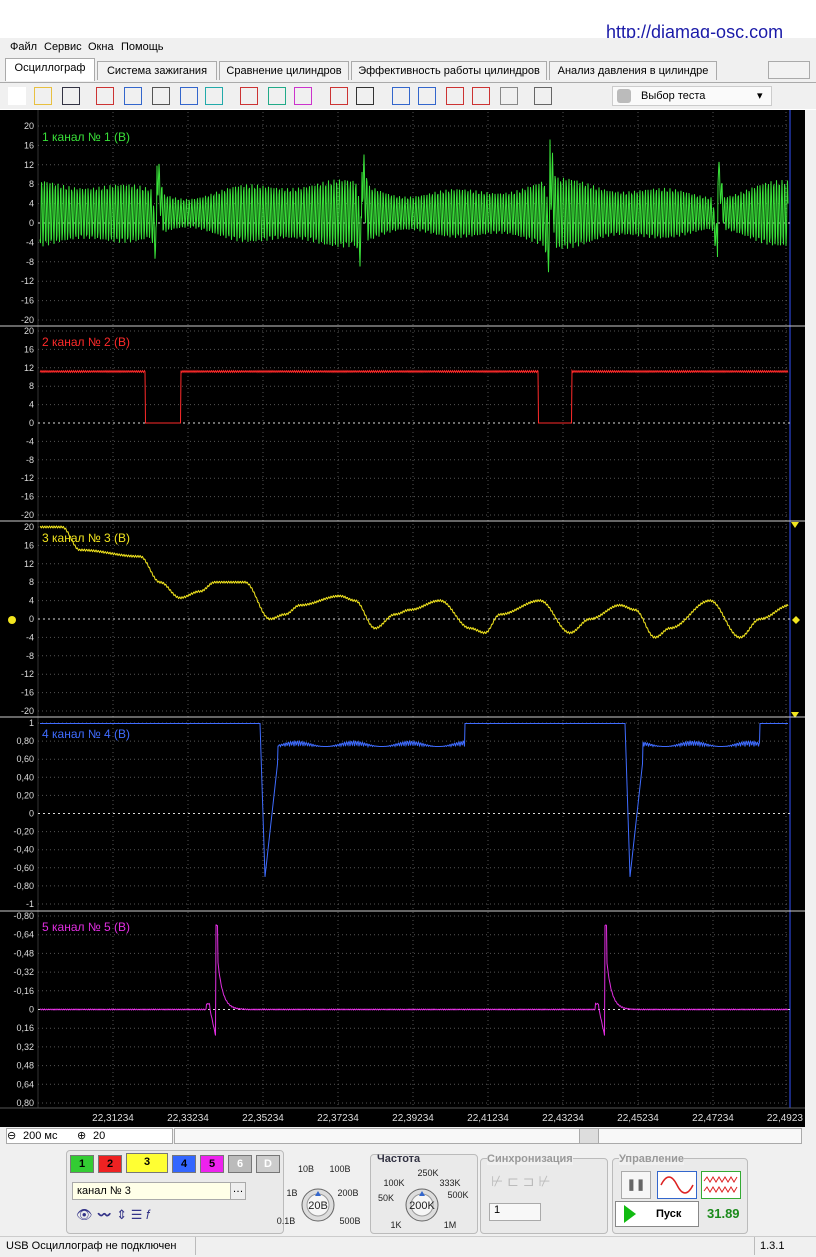 This screenshot has width=816, height=1257. Describe the element at coordinates (318, 1193) in the screenshot. I see `knob-pointer` at that location.